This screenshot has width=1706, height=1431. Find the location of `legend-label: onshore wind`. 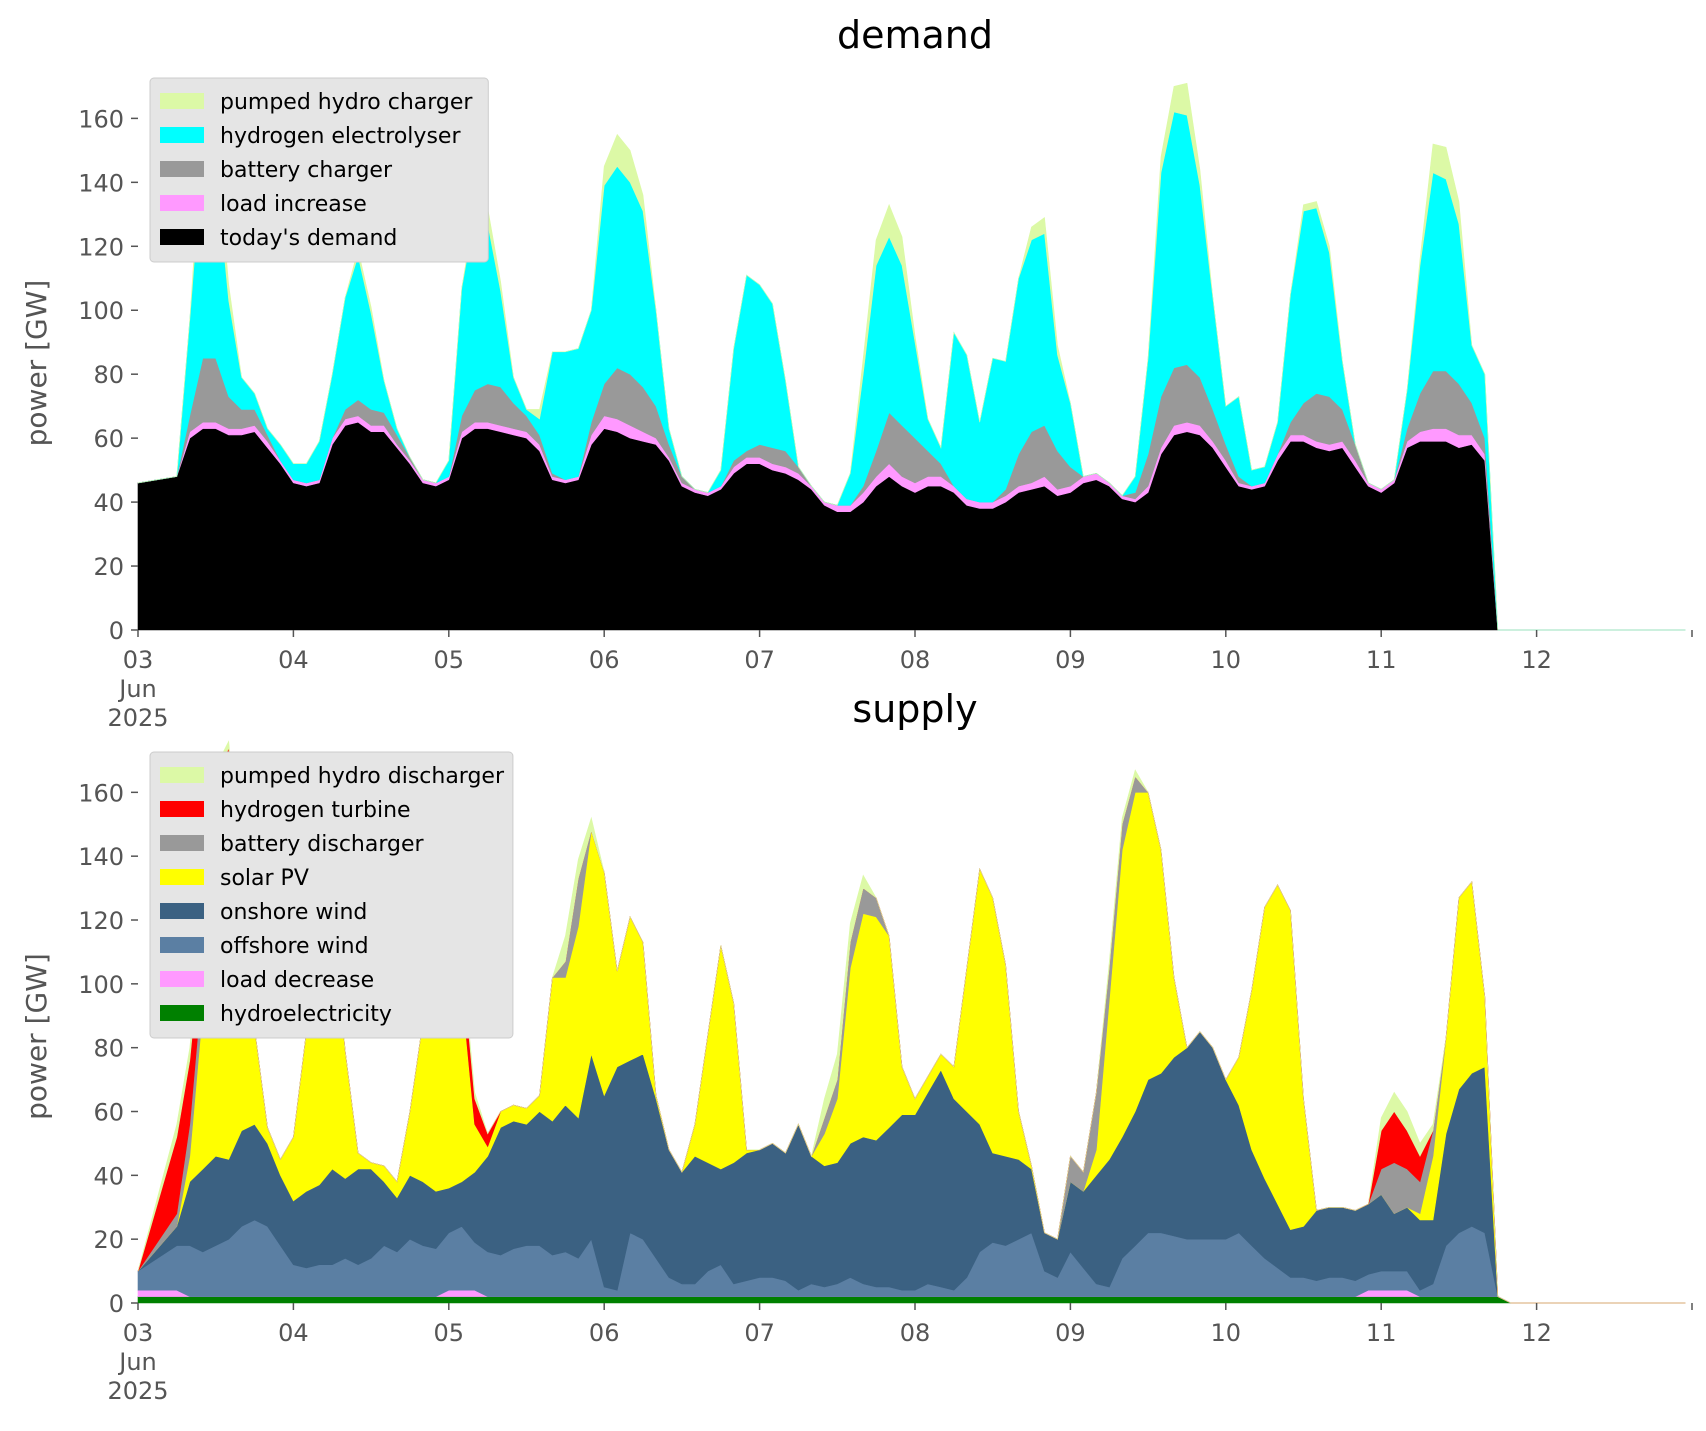

legend-label: onshore wind is located at coordinates (293, 912).